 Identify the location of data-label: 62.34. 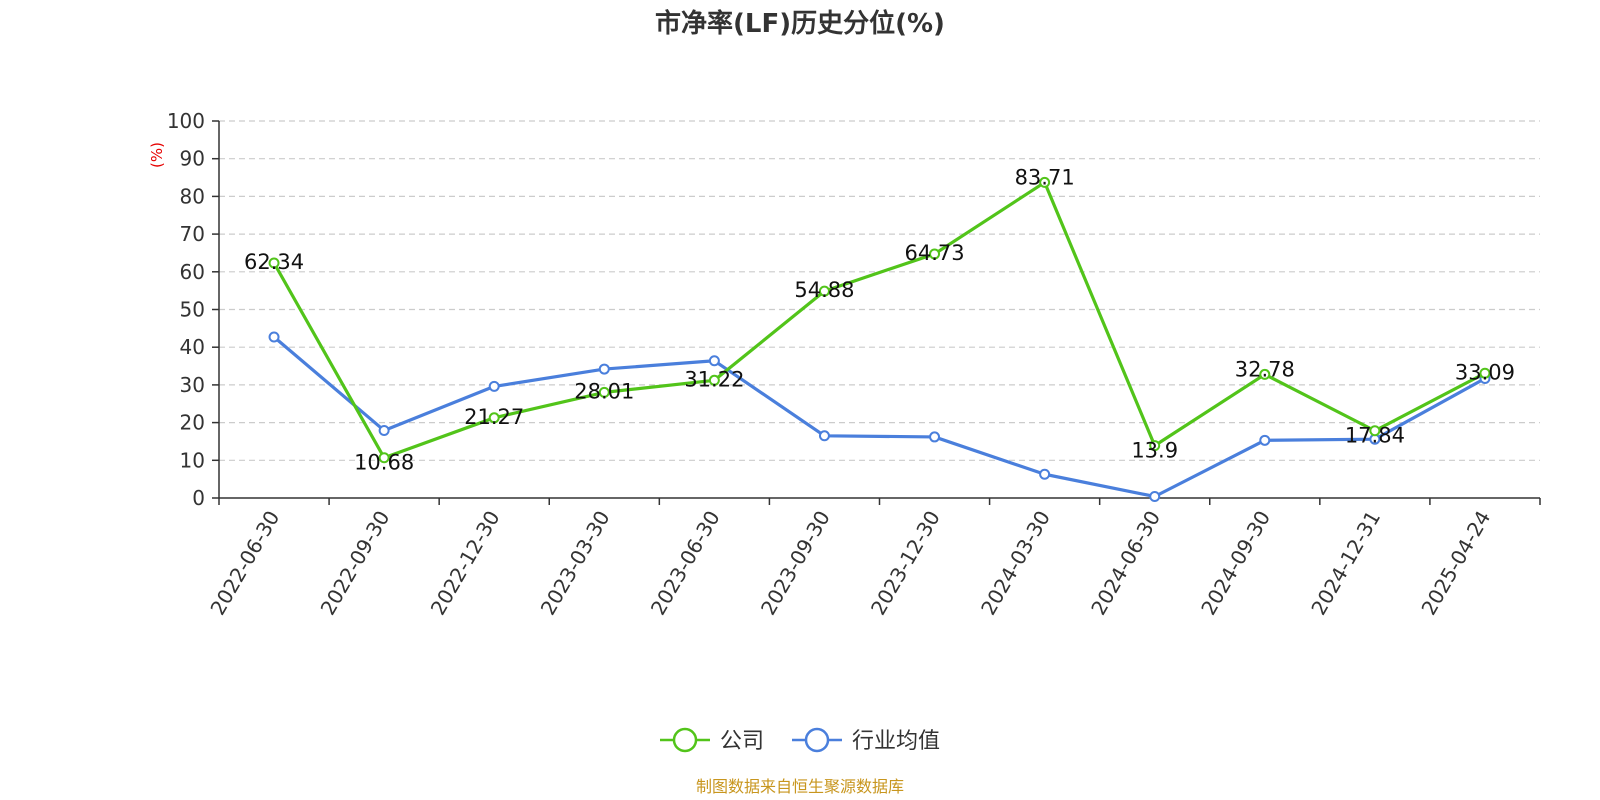
(274, 262).